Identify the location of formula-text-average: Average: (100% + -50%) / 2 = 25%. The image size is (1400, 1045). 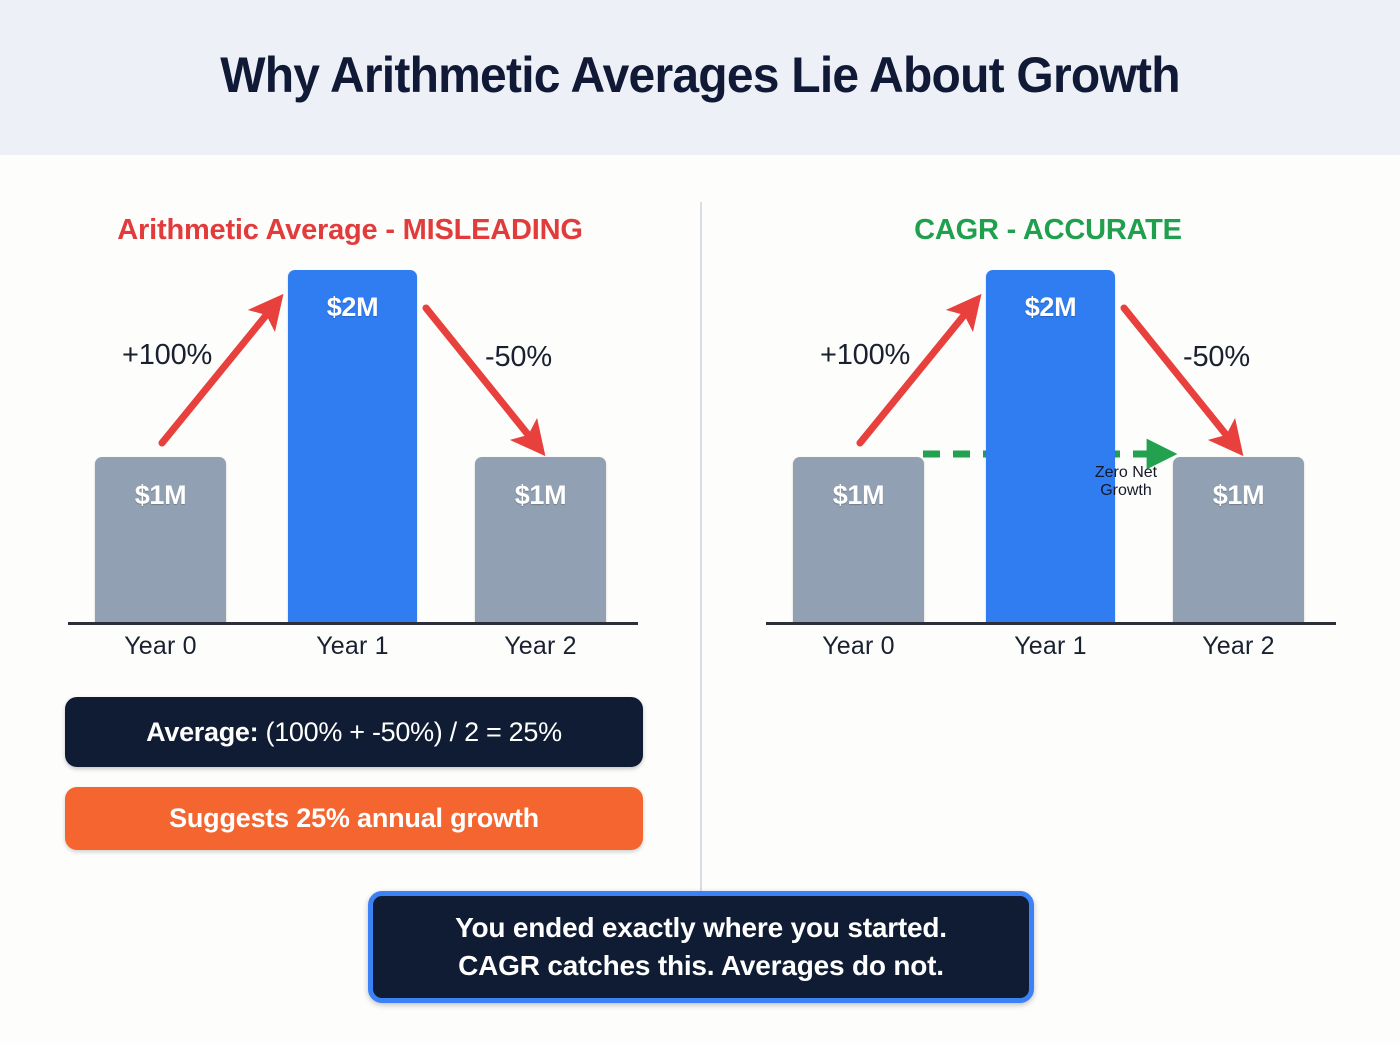
(354, 732).